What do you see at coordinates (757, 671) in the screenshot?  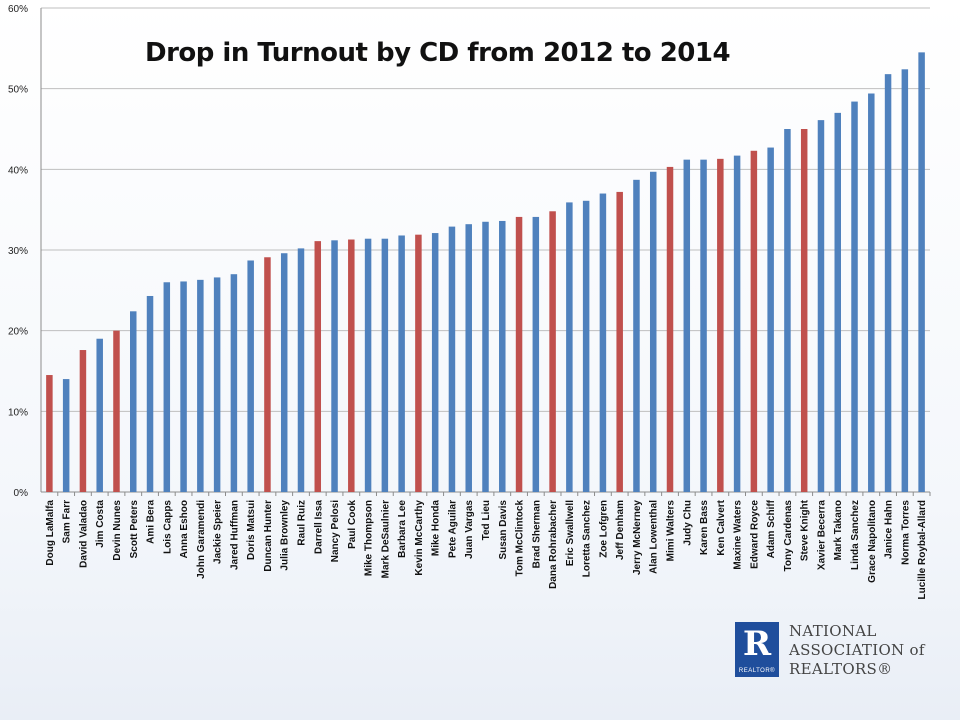 I see `realtor-mark-caption: REALTOR®` at bounding box center [757, 671].